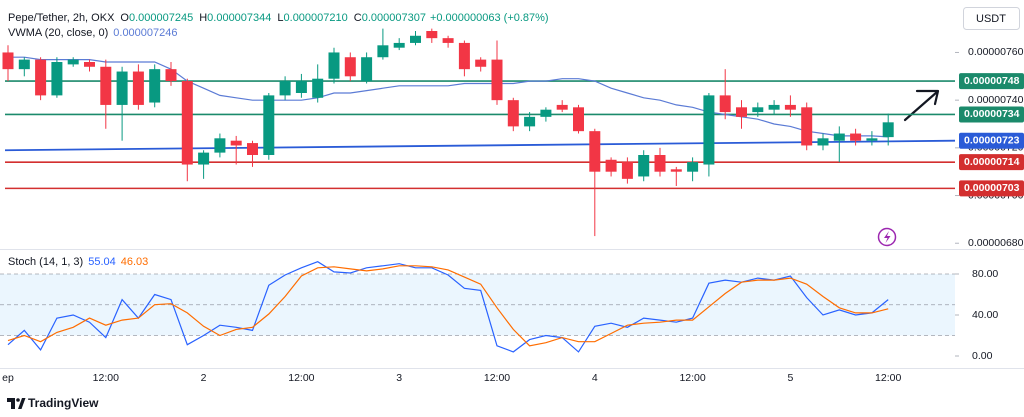 The width and height of the screenshot is (1024, 417). I want to click on tradingview-logo, so click(16, 403).